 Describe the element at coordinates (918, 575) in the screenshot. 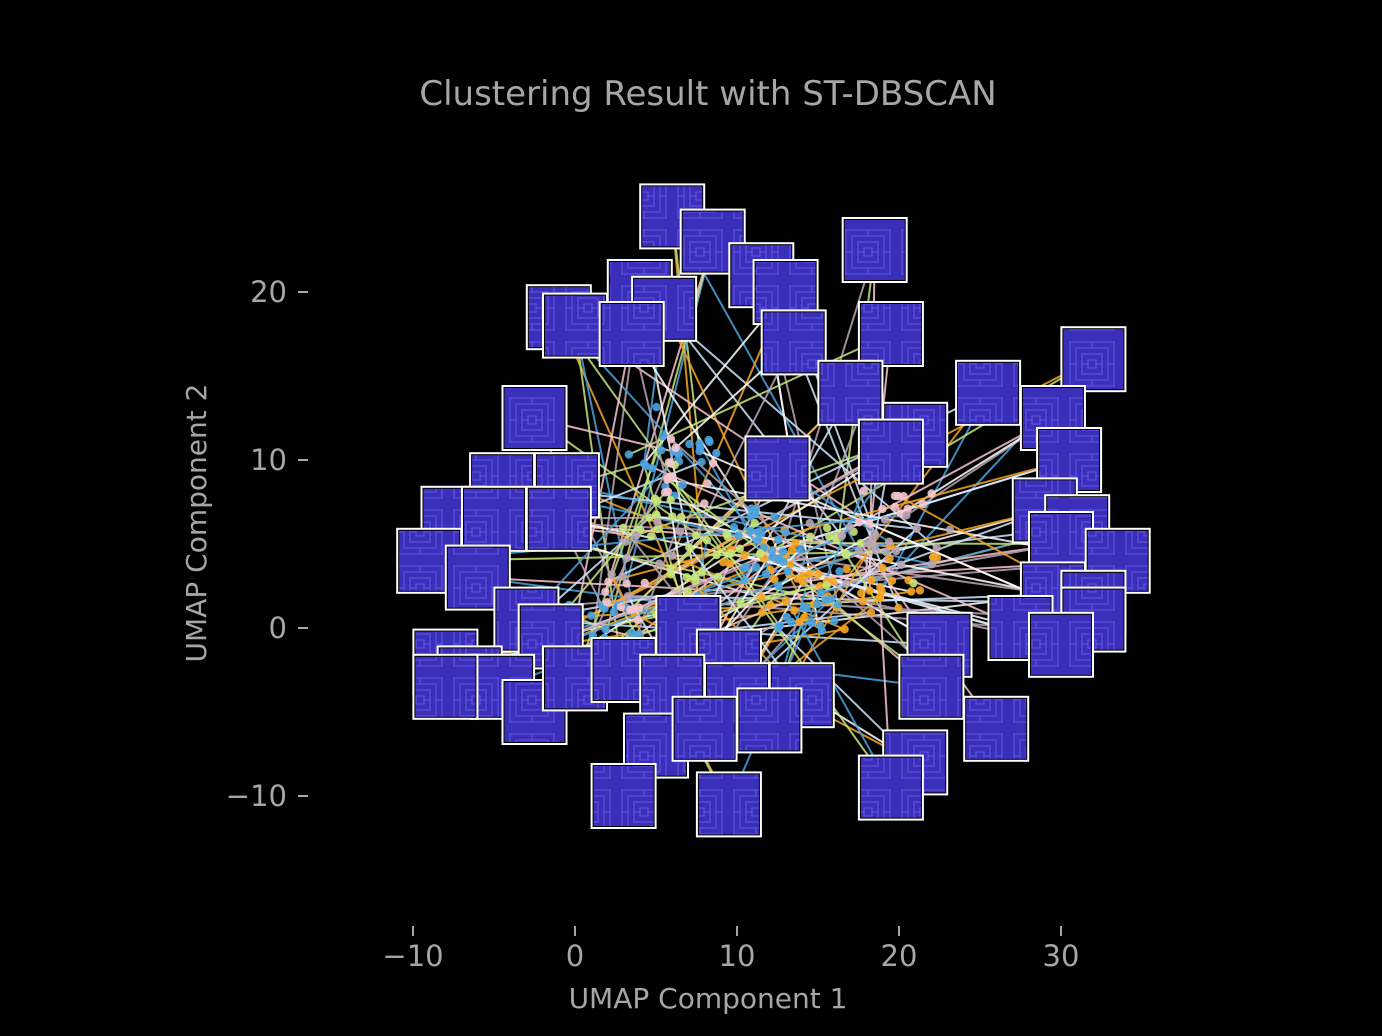

I see `connector-line` at that location.